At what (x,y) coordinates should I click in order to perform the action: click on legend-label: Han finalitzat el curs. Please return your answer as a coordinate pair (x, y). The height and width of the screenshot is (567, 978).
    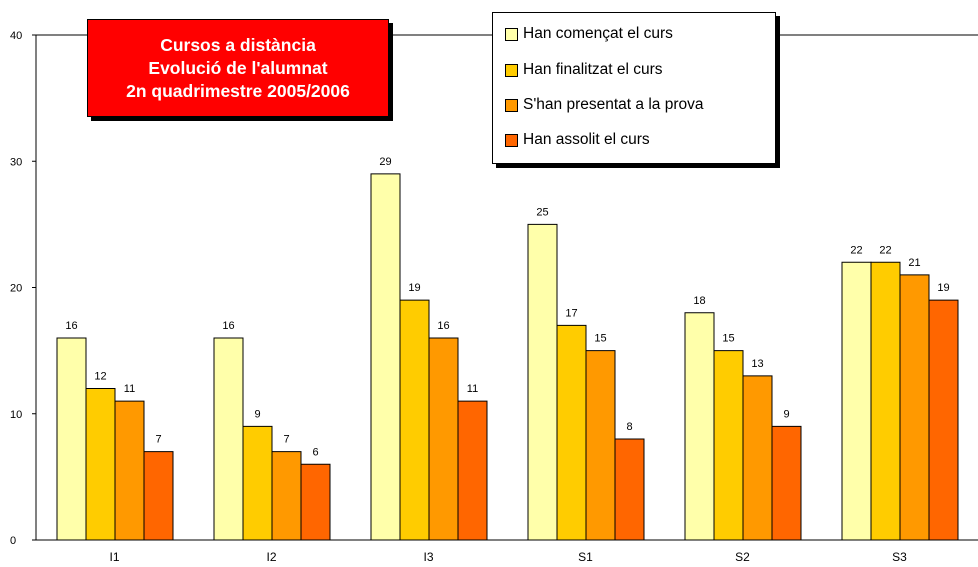
    Looking at the image, I should click on (593, 69).